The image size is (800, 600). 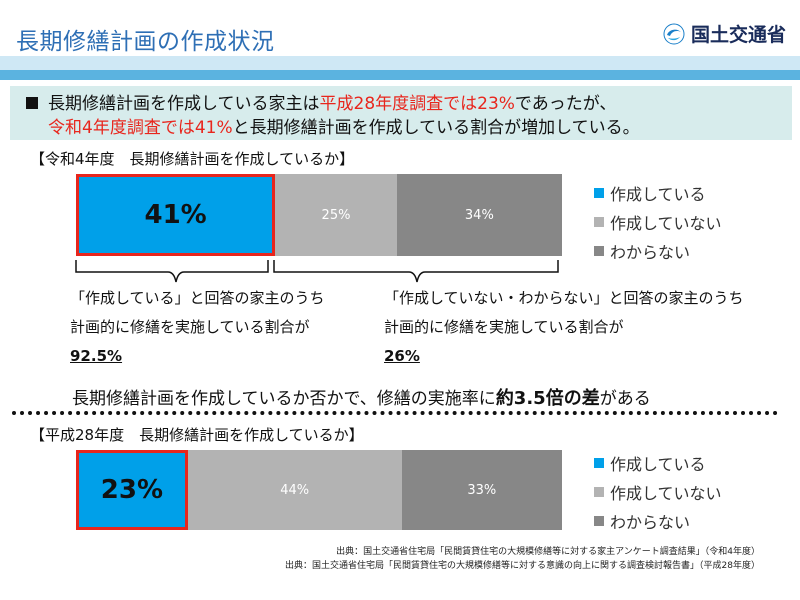 I want to click on ministry-logo: 国土交通省, so click(x=724, y=33).